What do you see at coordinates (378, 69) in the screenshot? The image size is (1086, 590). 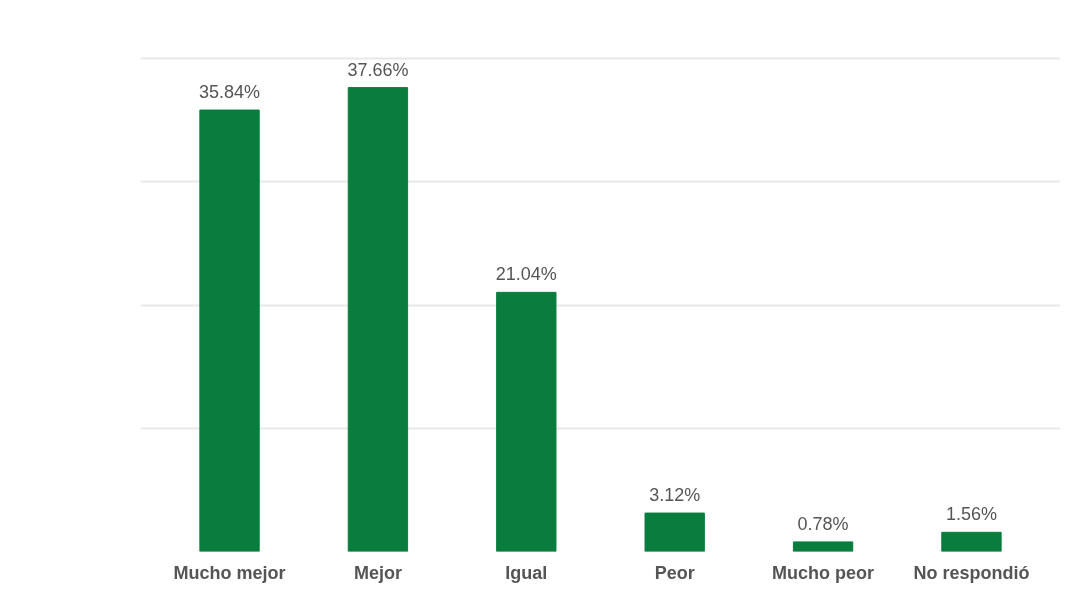 I see `data-label: 37.66%` at bounding box center [378, 69].